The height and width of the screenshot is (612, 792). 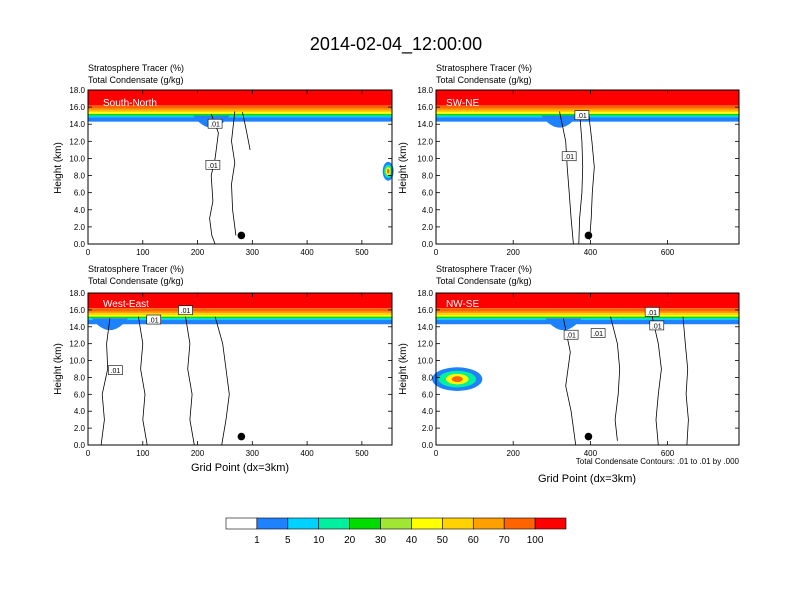 I want to click on panel-1-subtitle-condensate: Total Condensate (g/kg), so click(x=136, y=80).